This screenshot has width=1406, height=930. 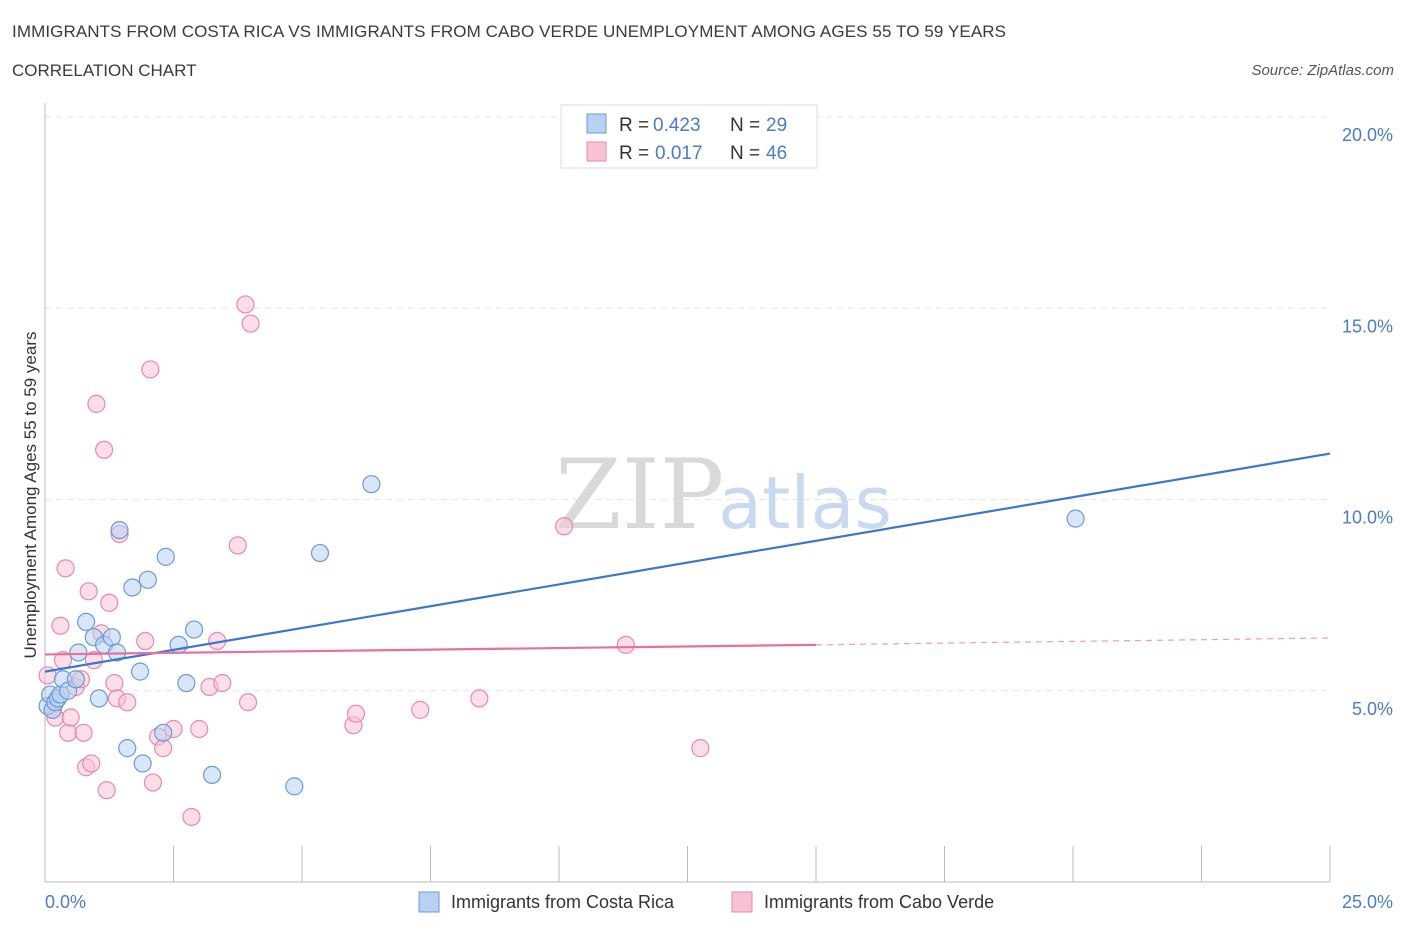 I want to click on n-label-cabo-verde: N =, so click(x=745, y=153).